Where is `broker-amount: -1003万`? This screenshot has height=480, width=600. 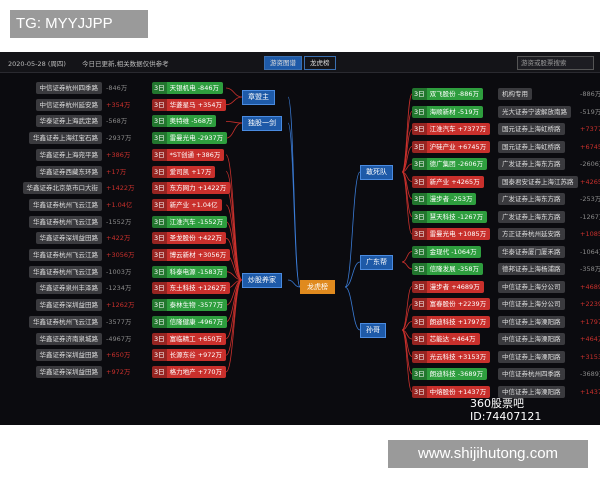
broker-amount: -1003万 is located at coordinates (119, 271).